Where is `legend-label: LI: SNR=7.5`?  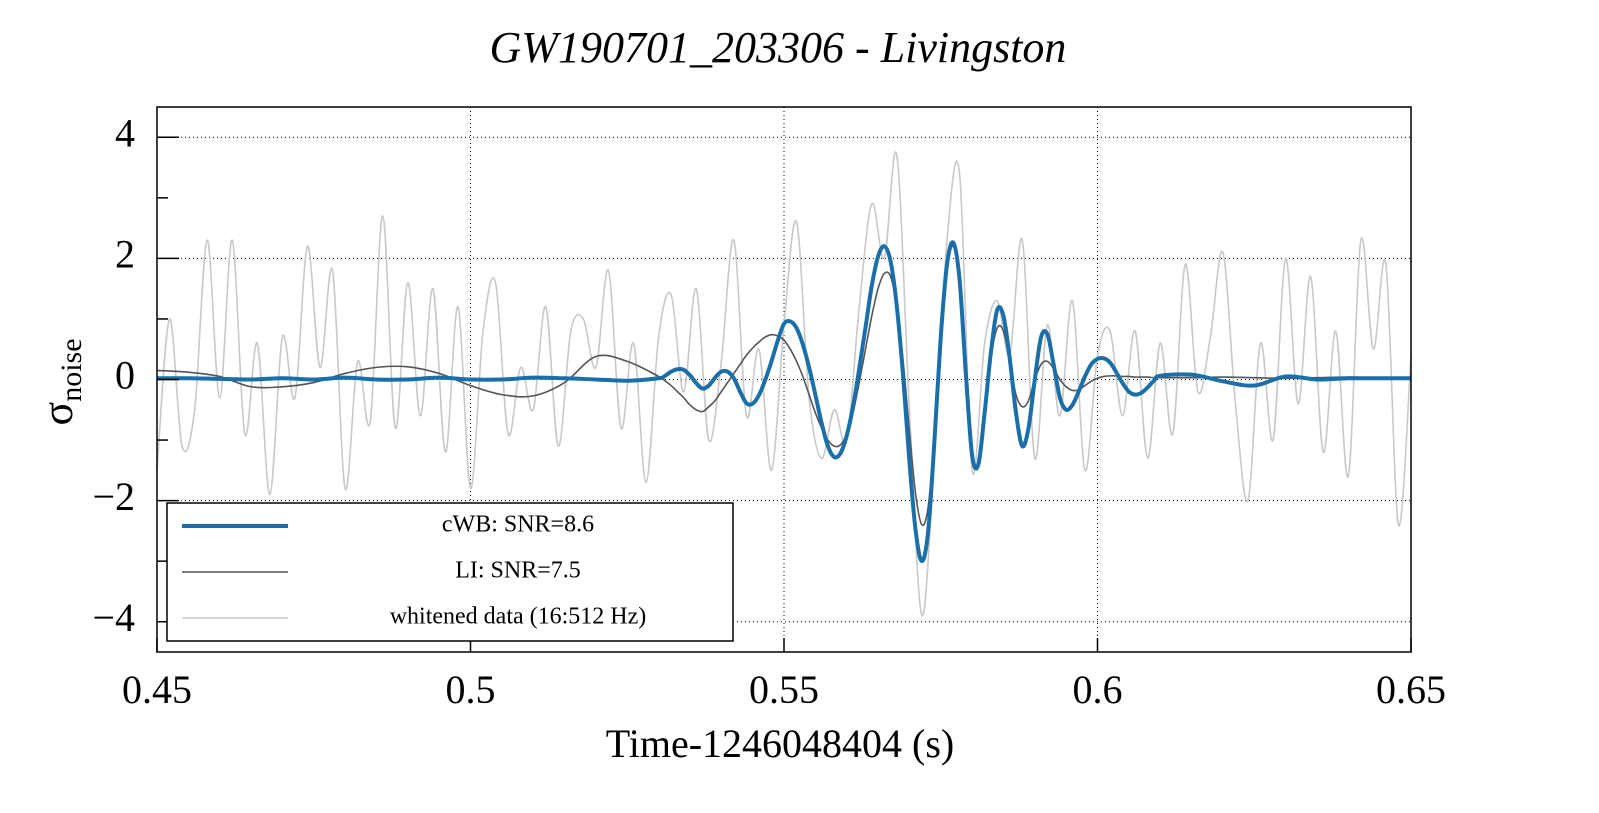
legend-label: LI: SNR=7.5 is located at coordinates (518, 571).